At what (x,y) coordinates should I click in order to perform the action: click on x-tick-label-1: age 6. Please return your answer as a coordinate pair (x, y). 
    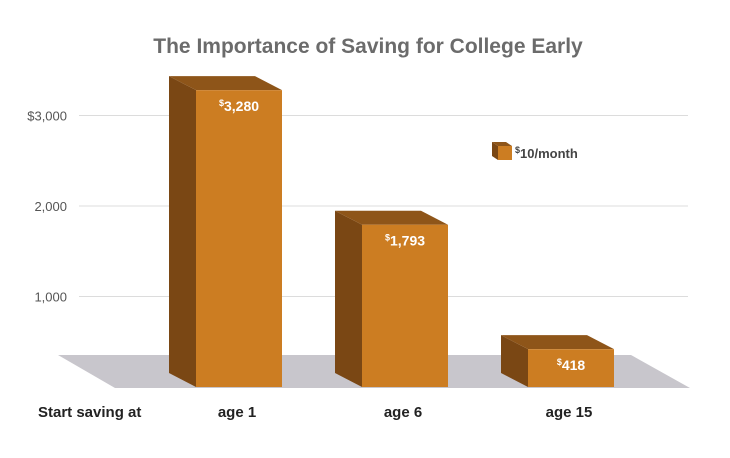
    Looking at the image, I should click on (403, 412).